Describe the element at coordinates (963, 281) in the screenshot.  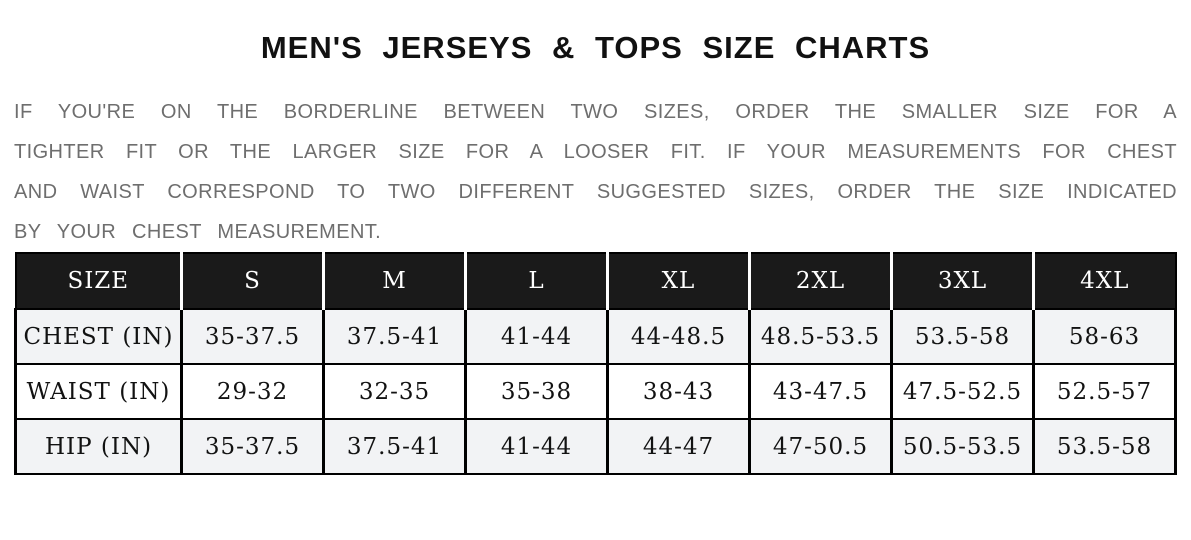
I see `column-header-3xl: 3XL` at that location.